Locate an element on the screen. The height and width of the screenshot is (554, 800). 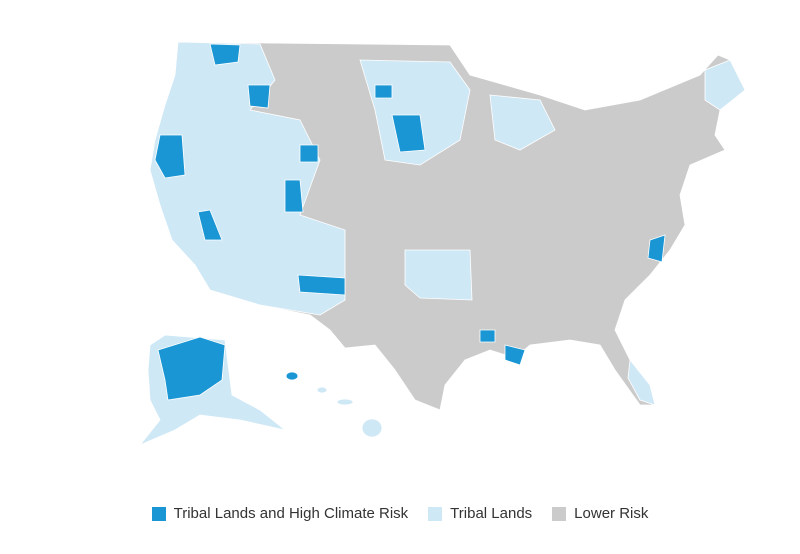
legend-item: Tribal Lands is located at coordinates (480, 513).